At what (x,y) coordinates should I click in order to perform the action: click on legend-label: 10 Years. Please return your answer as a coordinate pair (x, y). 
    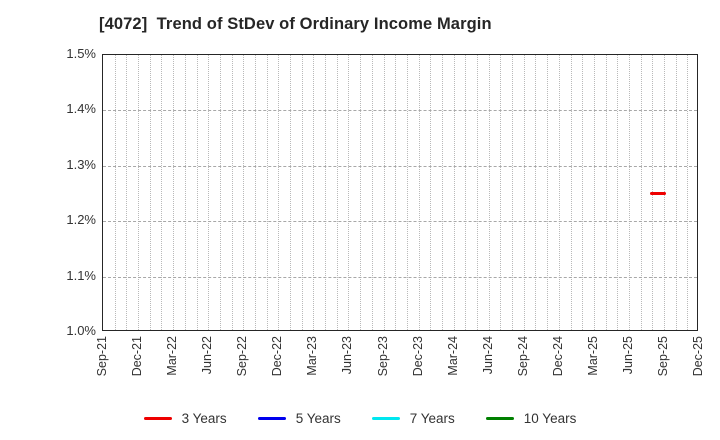
    Looking at the image, I should click on (550, 418).